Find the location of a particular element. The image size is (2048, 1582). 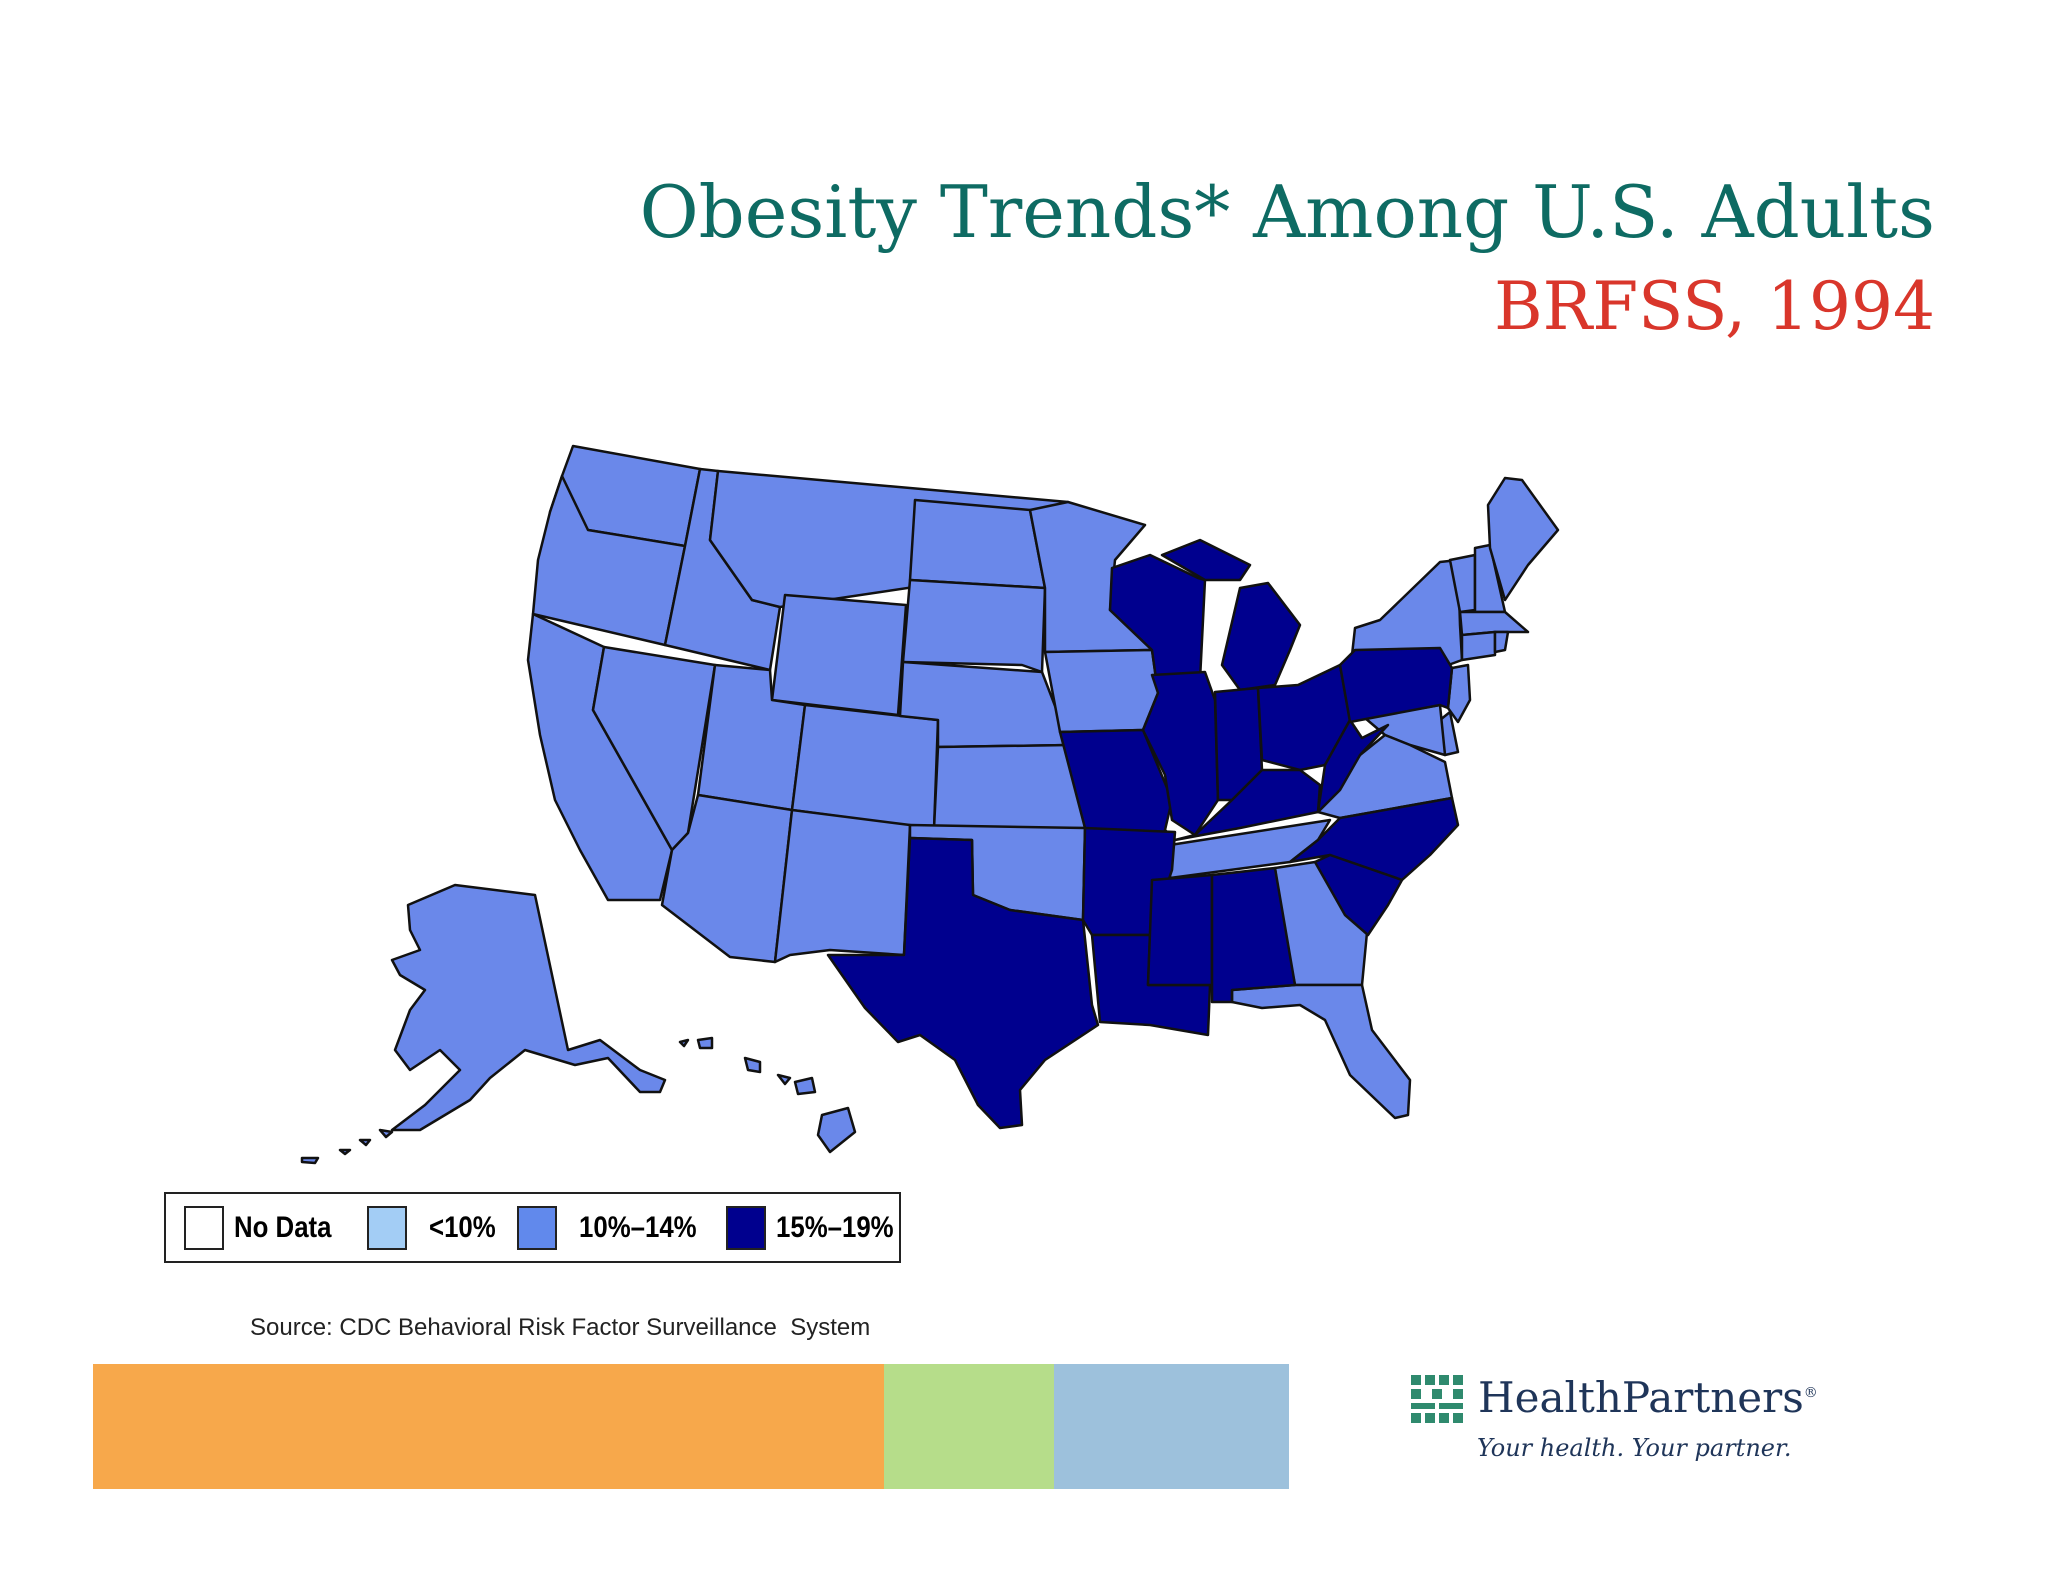

legend-label-10-14: 10%–14% is located at coordinates (637, 1227).